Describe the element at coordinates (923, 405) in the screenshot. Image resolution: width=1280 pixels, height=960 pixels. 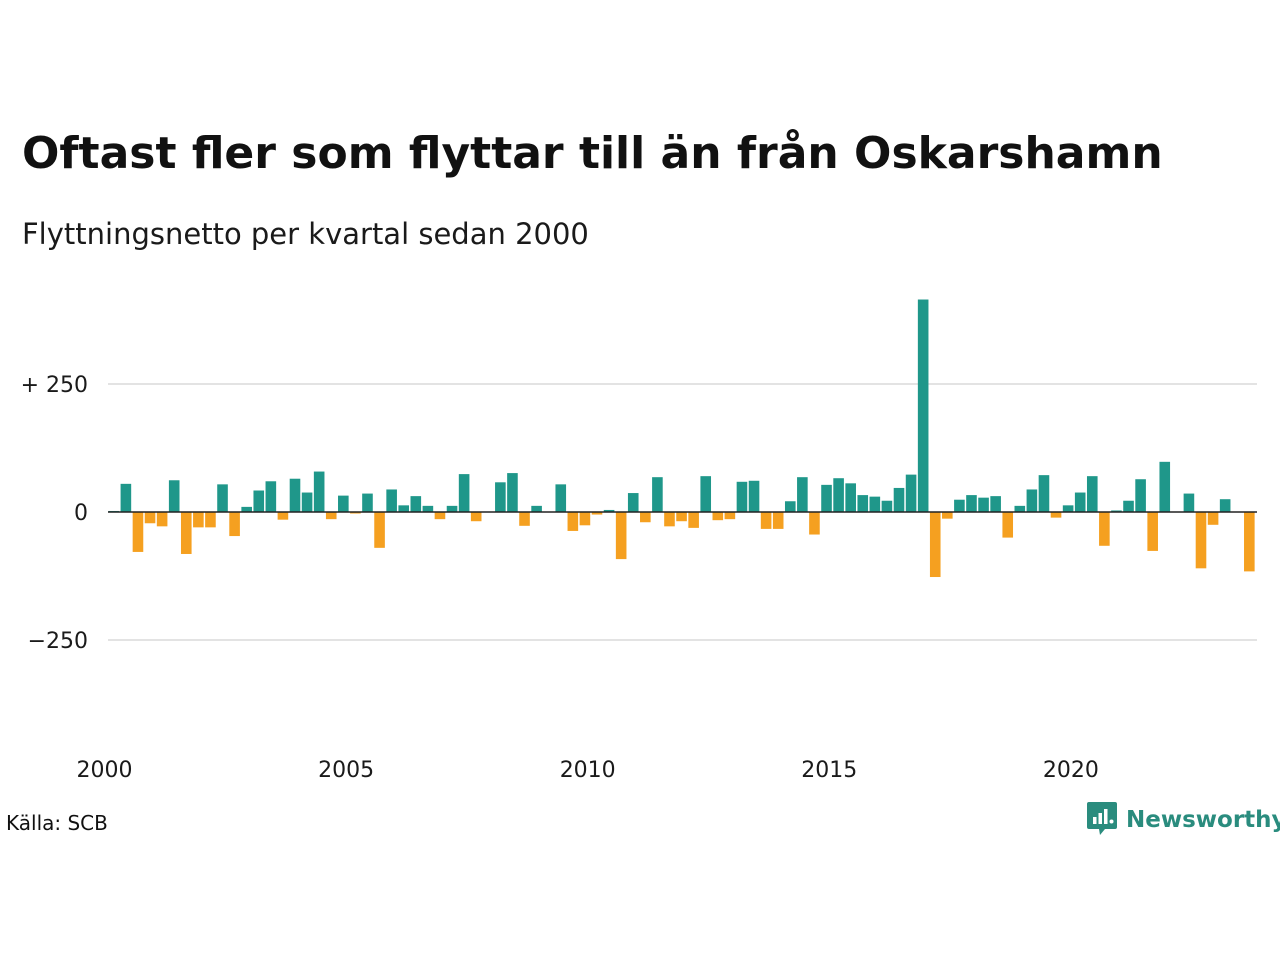
I see `bar-2016-q4` at that location.